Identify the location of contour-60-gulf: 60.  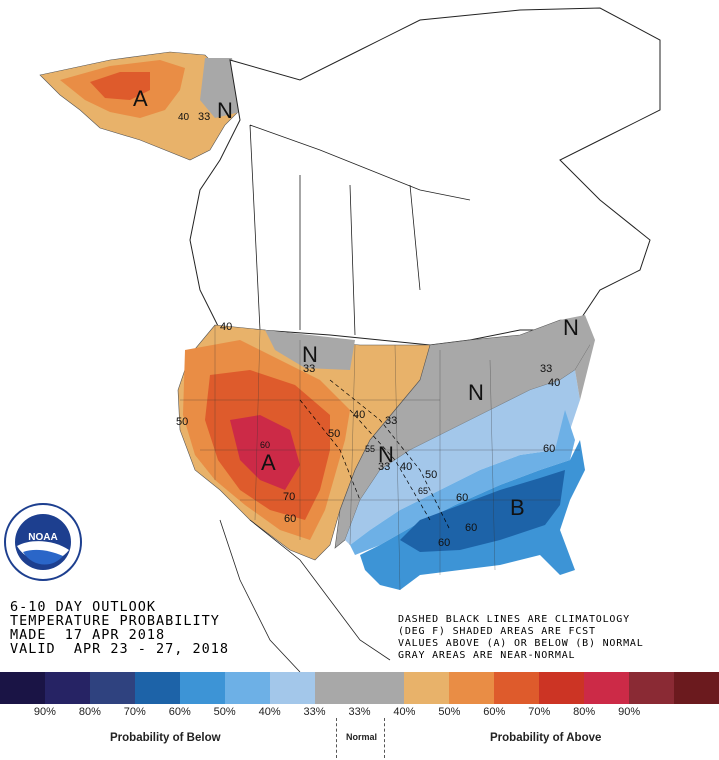
(444, 543).